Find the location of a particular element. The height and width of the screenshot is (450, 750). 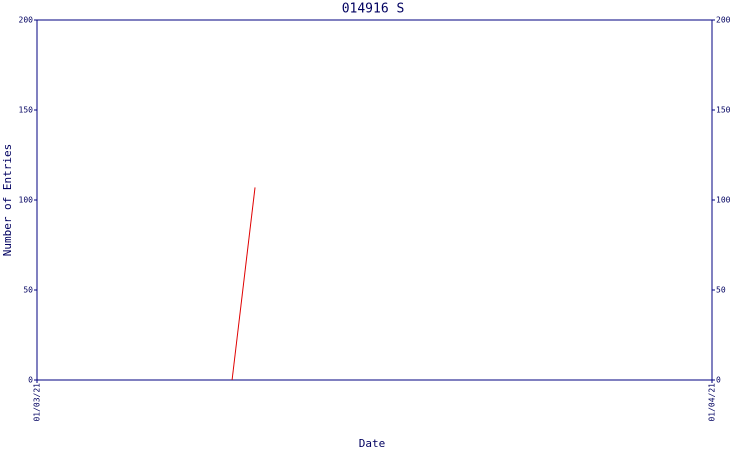

y-tick-label: 100 is located at coordinates (26, 200).